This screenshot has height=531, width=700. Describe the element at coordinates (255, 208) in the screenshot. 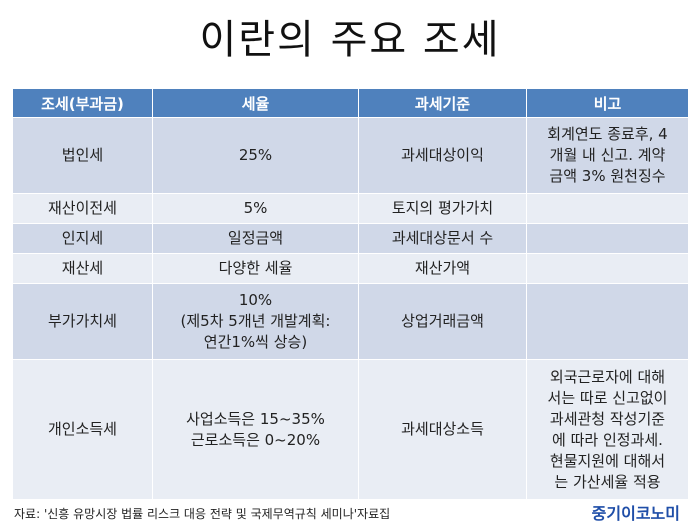

I see `cell-rate: 5%` at that location.